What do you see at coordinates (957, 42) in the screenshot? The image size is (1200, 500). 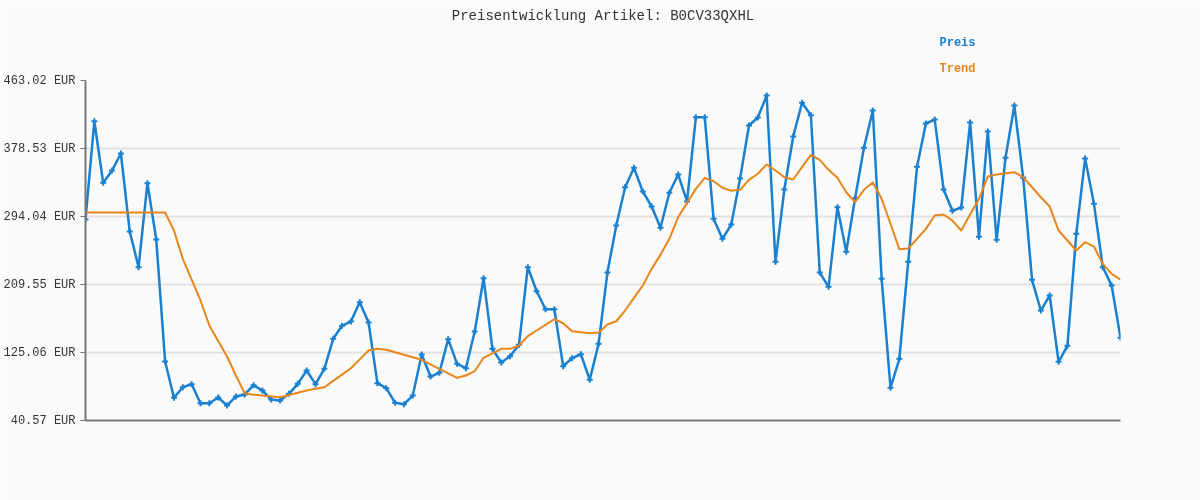 I see `text: Preis` at bounding box center [957, 42].